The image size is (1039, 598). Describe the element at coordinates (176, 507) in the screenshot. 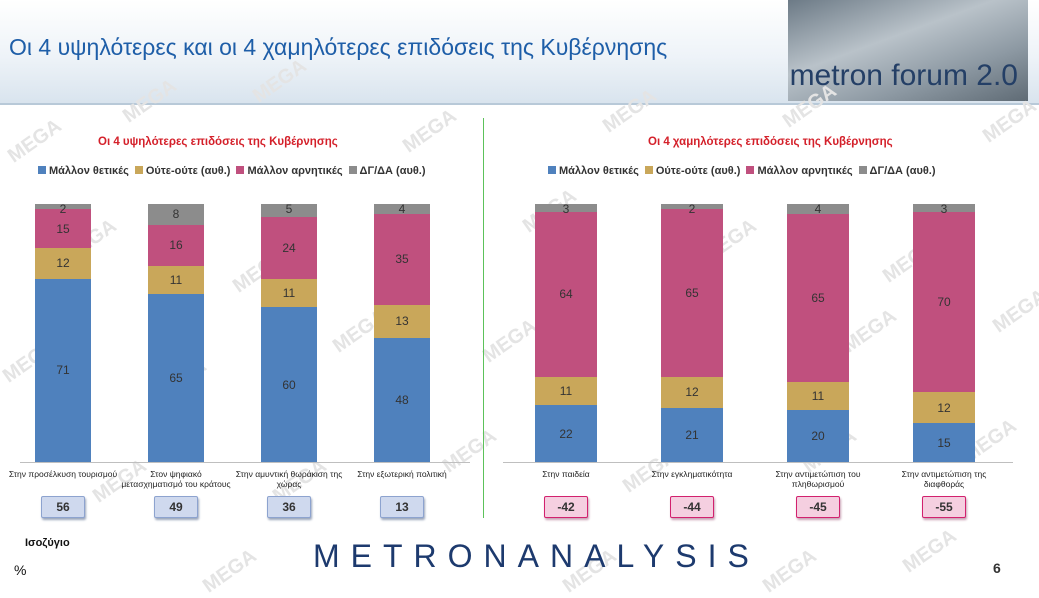

I see `balance-value: 49` at that location.